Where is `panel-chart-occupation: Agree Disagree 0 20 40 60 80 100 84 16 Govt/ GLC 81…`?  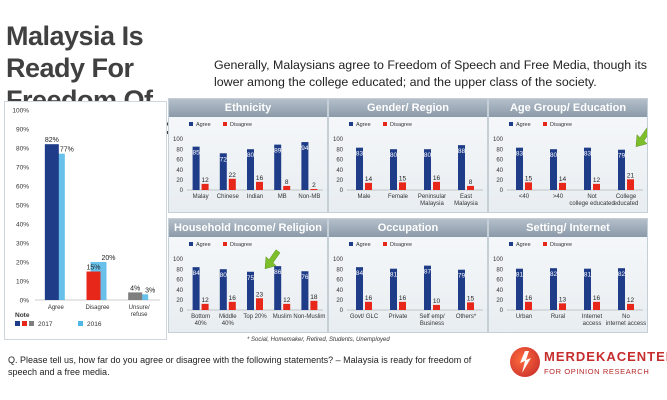
panel-chart-occupation: Agree Disagree 0 20 40 60 80 100 84 16 Govt/ GLC 81… is located at coordinates (408, 284).